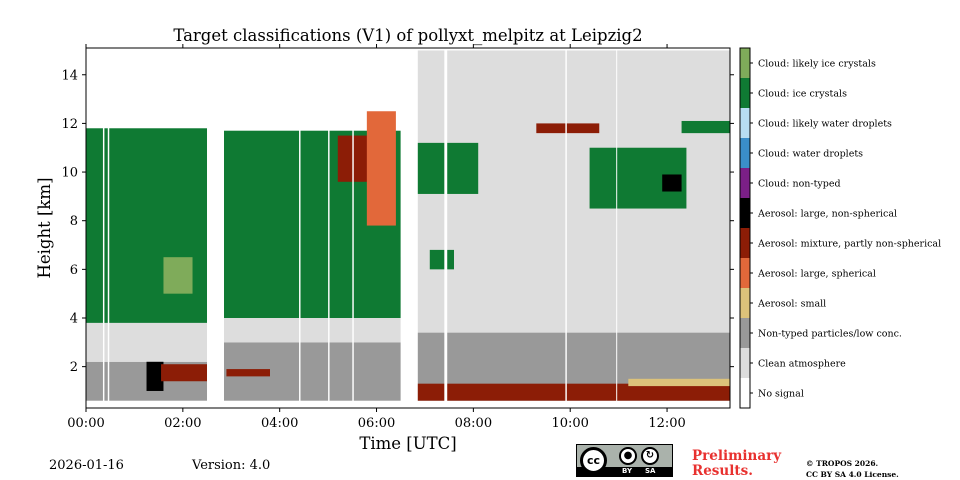 The height and width of the screenshot is (480, 960). I want to click on x-tick-label-4: 08:00, so click(473, 423).